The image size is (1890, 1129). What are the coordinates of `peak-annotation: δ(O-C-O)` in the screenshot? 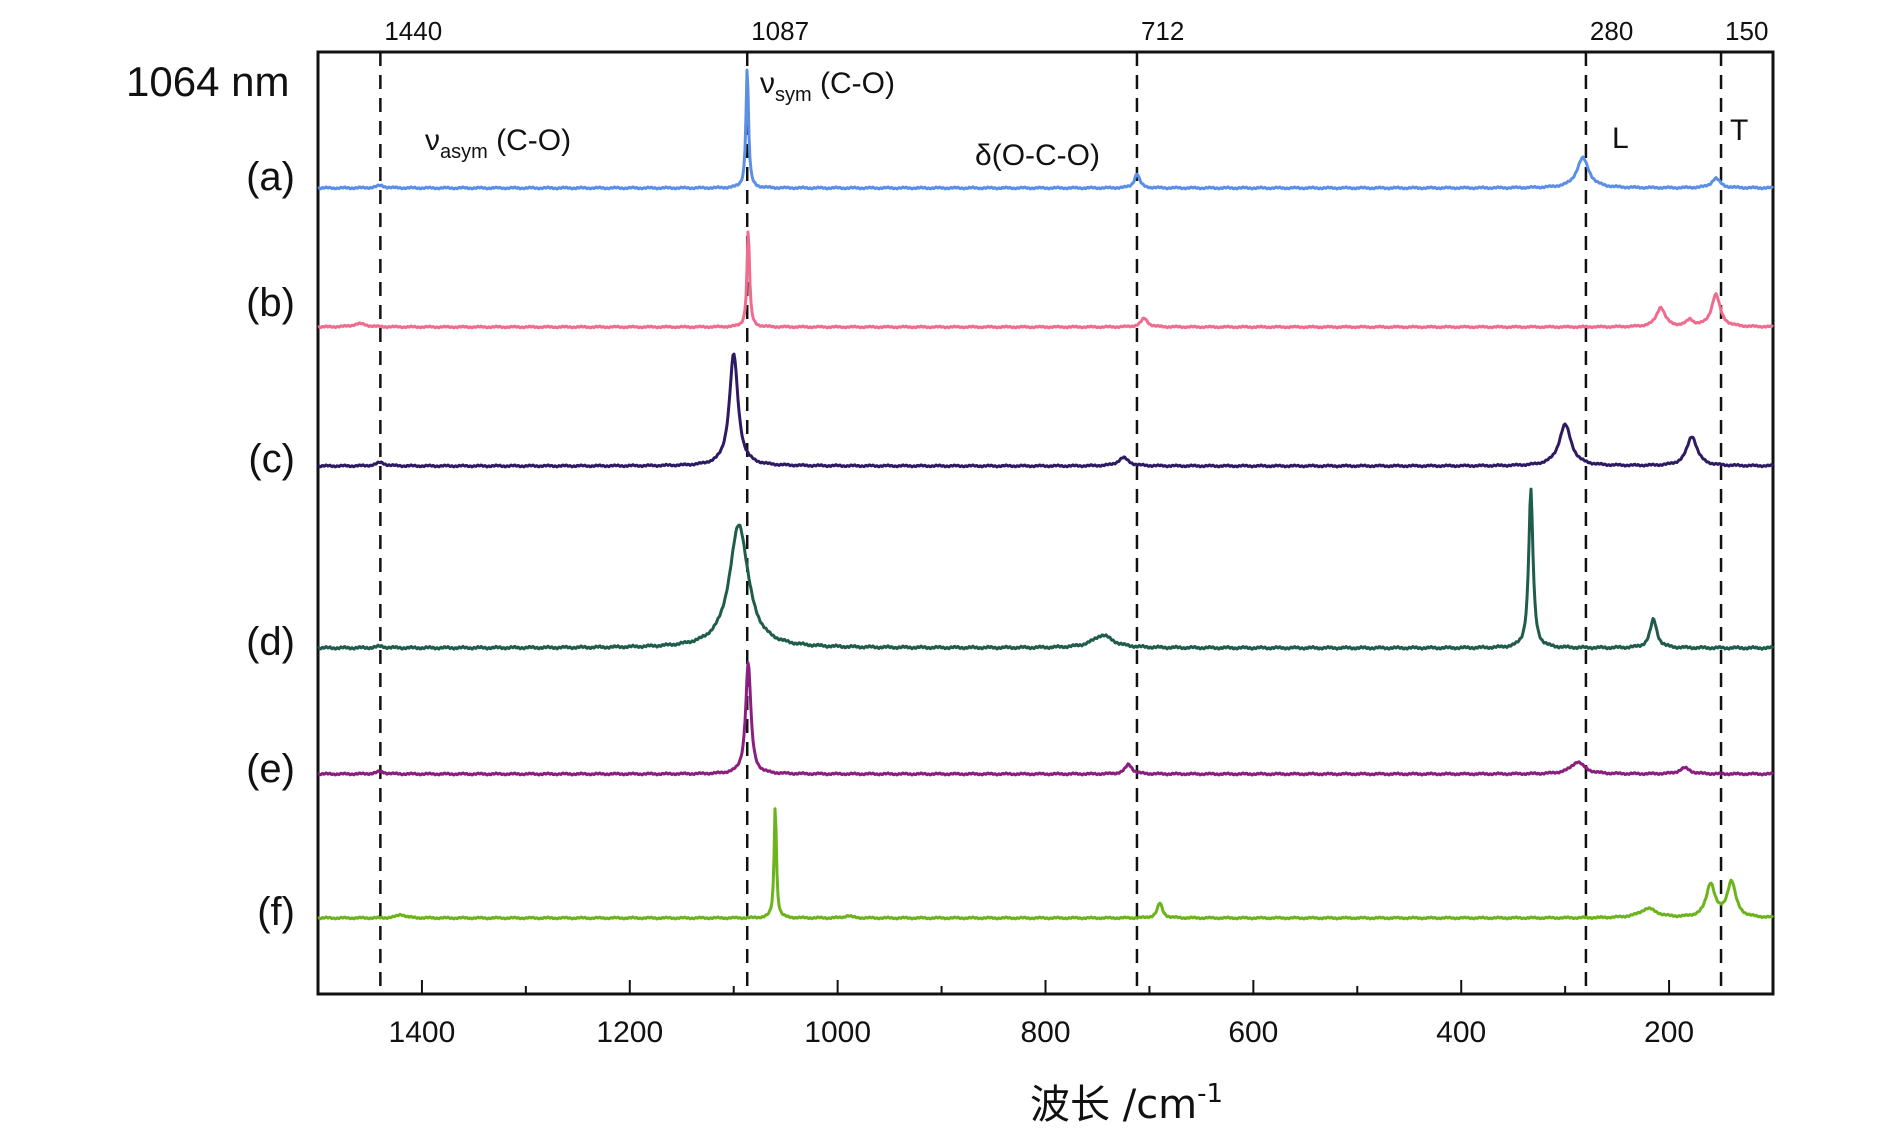 It's located at (1037, 155).